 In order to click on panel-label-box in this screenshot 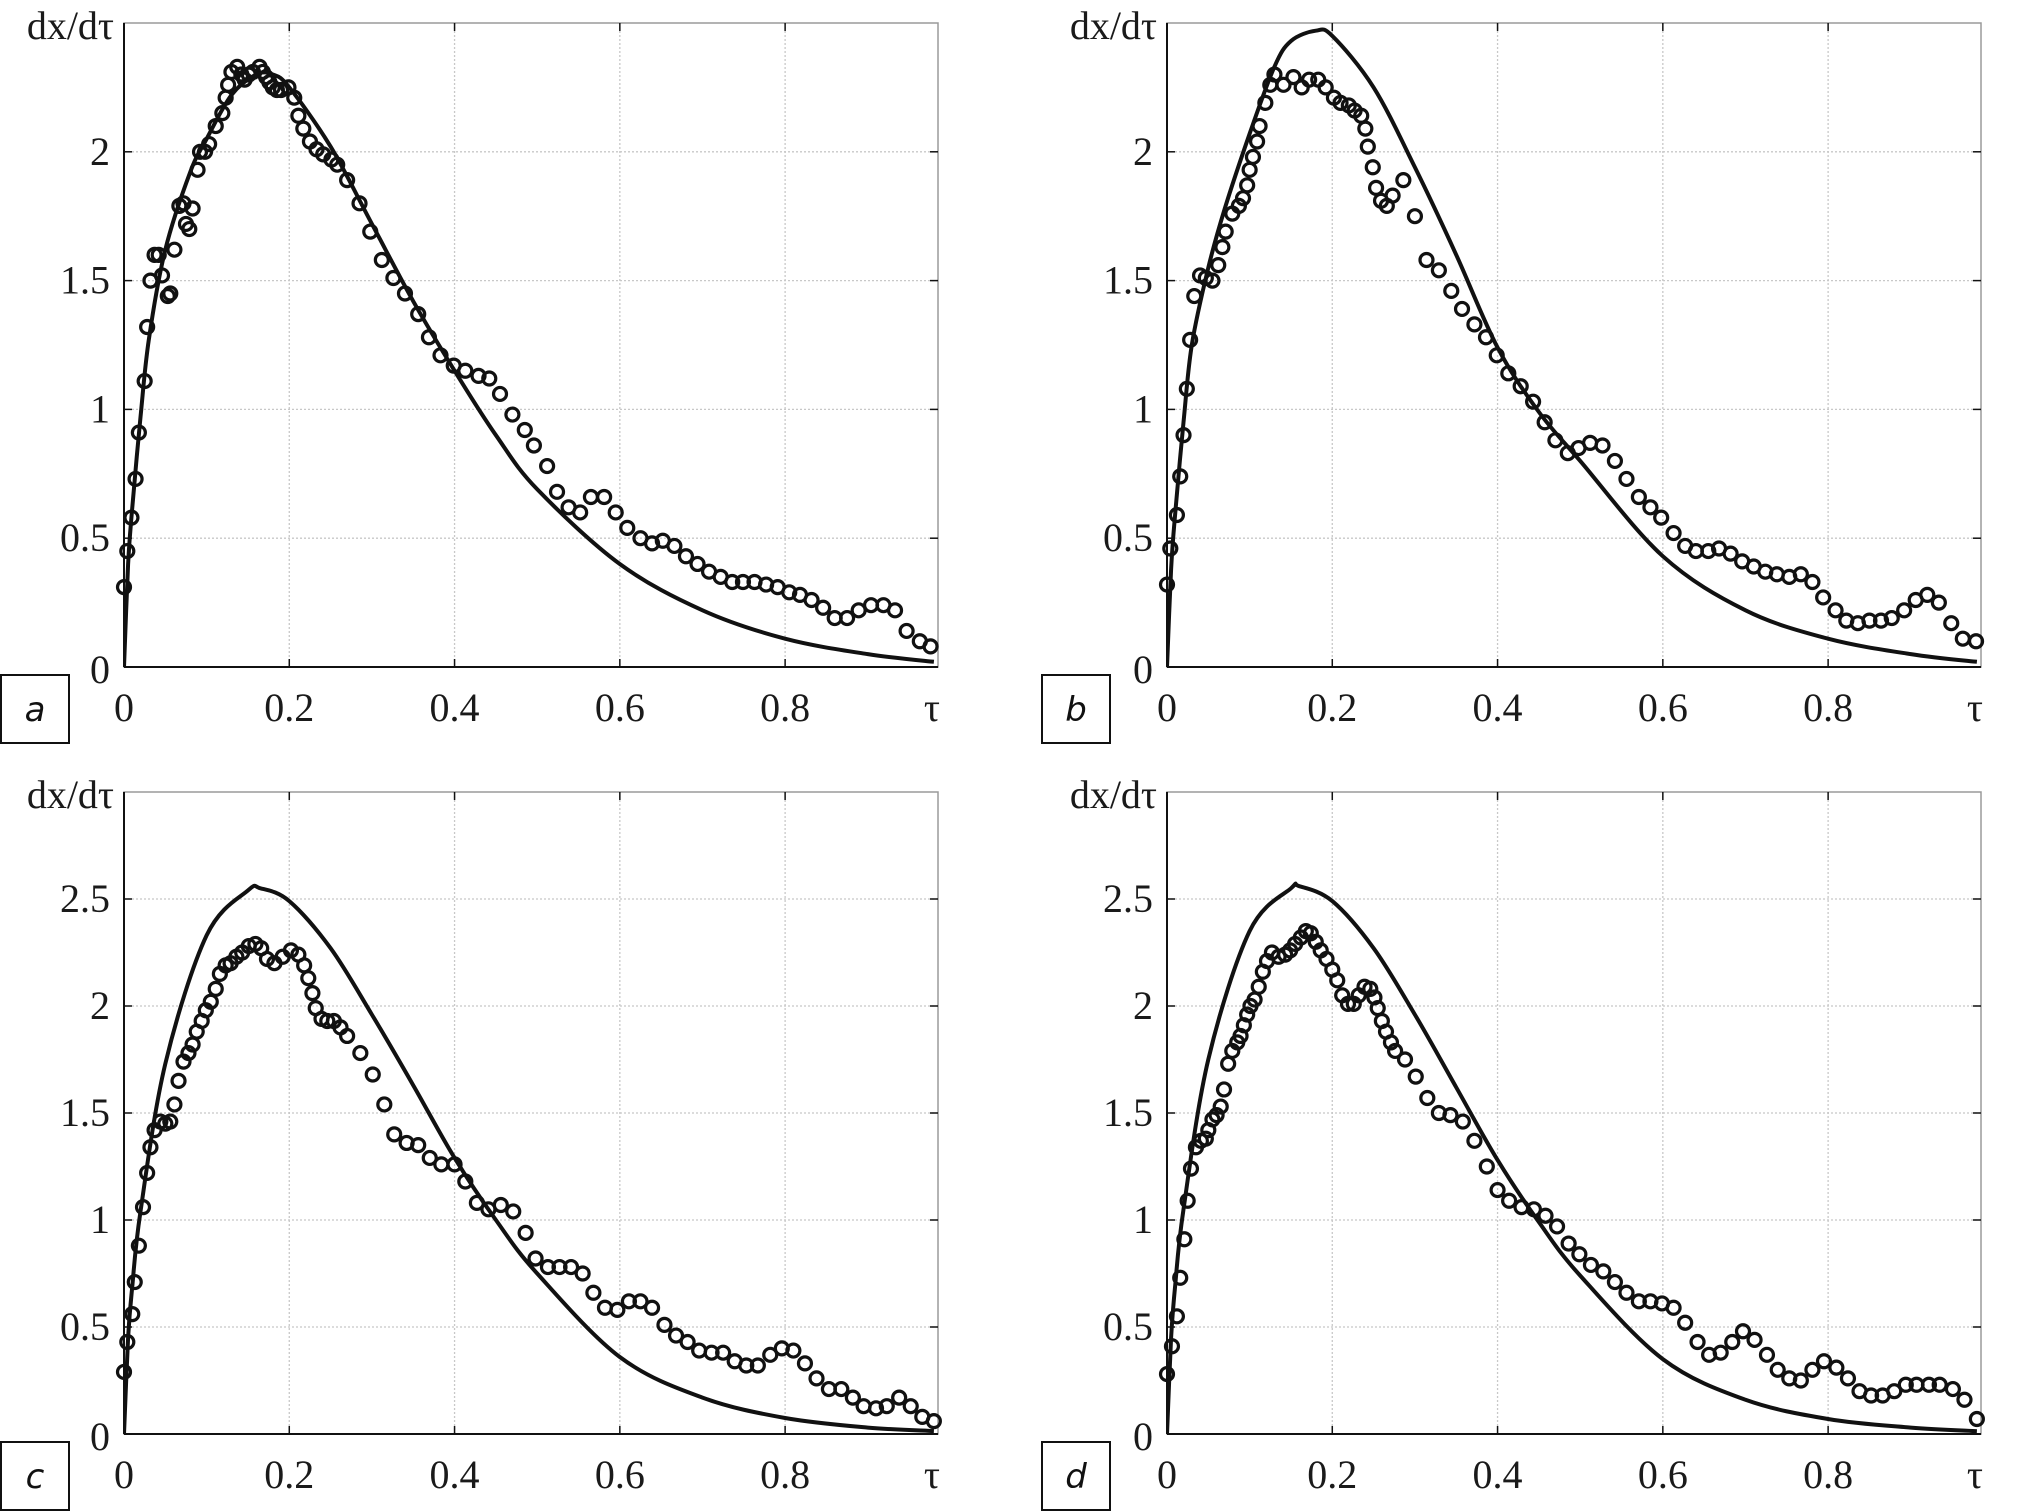, I will do `click(1076, 1476)`.